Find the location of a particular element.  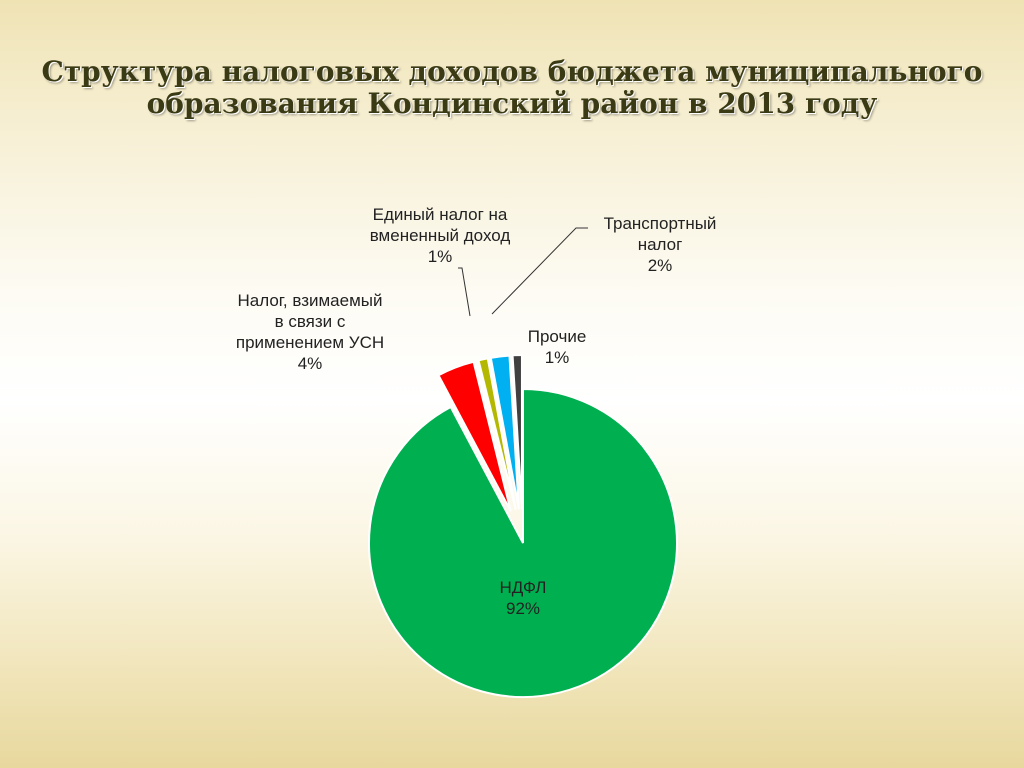

label-envd-text: Единый налог на is located at coordinates (440, 214).